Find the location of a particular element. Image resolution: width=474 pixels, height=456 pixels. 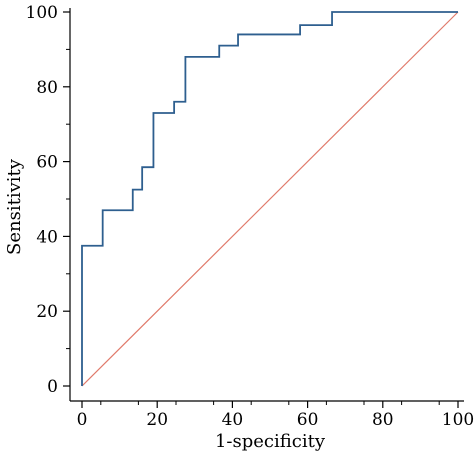

x-tick-label: 20 is located at coordinates (157, 420).